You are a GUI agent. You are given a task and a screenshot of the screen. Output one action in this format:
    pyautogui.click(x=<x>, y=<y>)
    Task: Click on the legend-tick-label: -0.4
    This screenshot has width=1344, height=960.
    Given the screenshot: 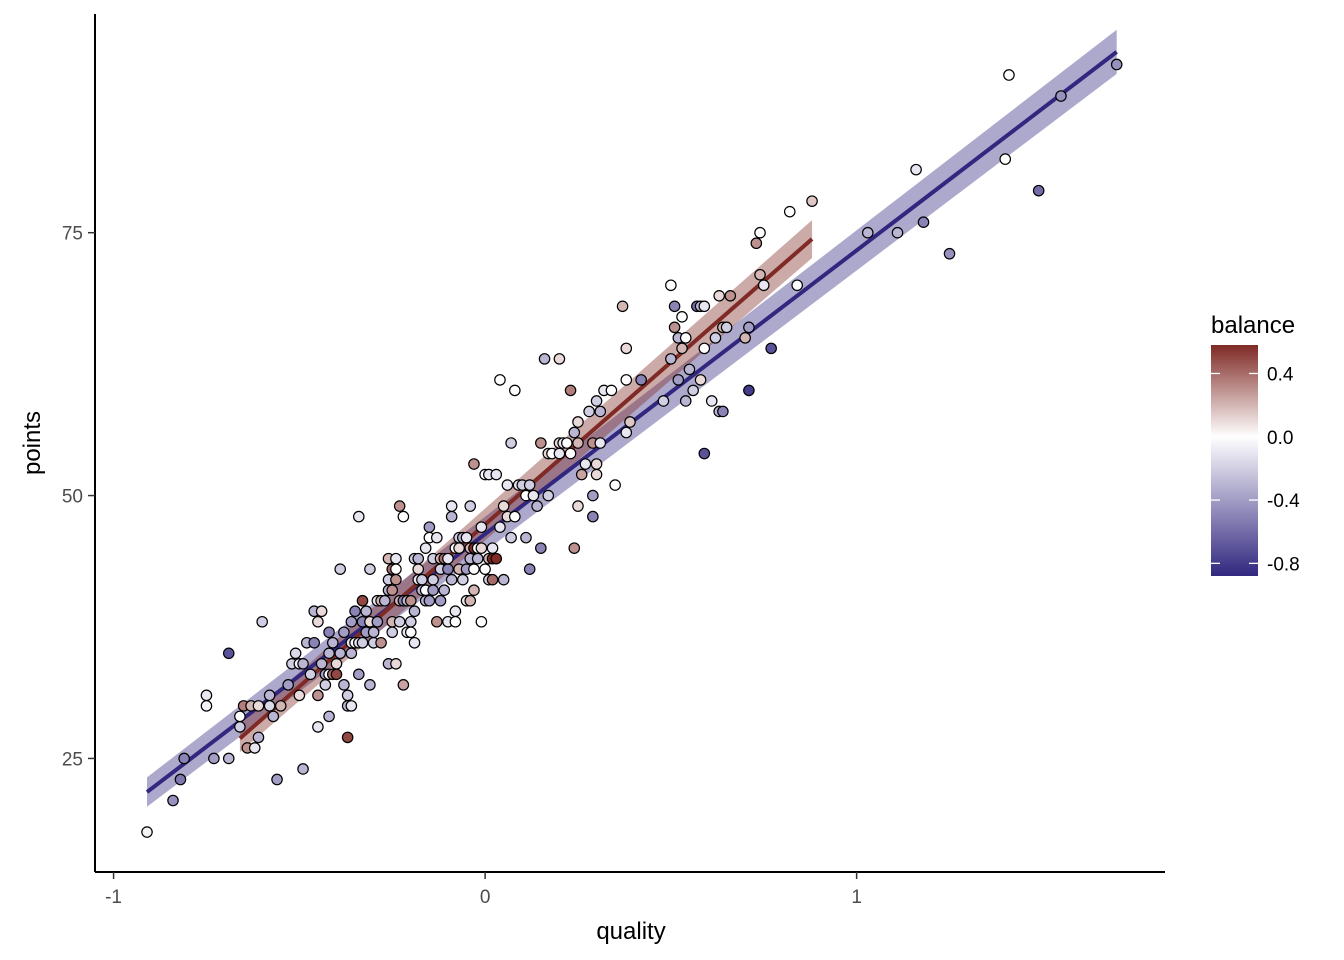 What is the action you would take?
    pyautogui.click(x=1283, y=501)
    